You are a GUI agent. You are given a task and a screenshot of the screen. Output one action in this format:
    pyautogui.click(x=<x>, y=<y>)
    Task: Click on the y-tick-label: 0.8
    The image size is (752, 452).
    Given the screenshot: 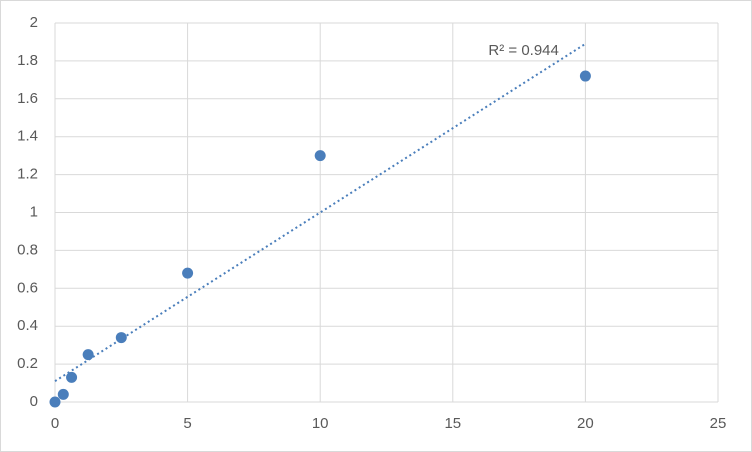 What is the action you would take?
    pyautogui.click(x=27, y=249)
    